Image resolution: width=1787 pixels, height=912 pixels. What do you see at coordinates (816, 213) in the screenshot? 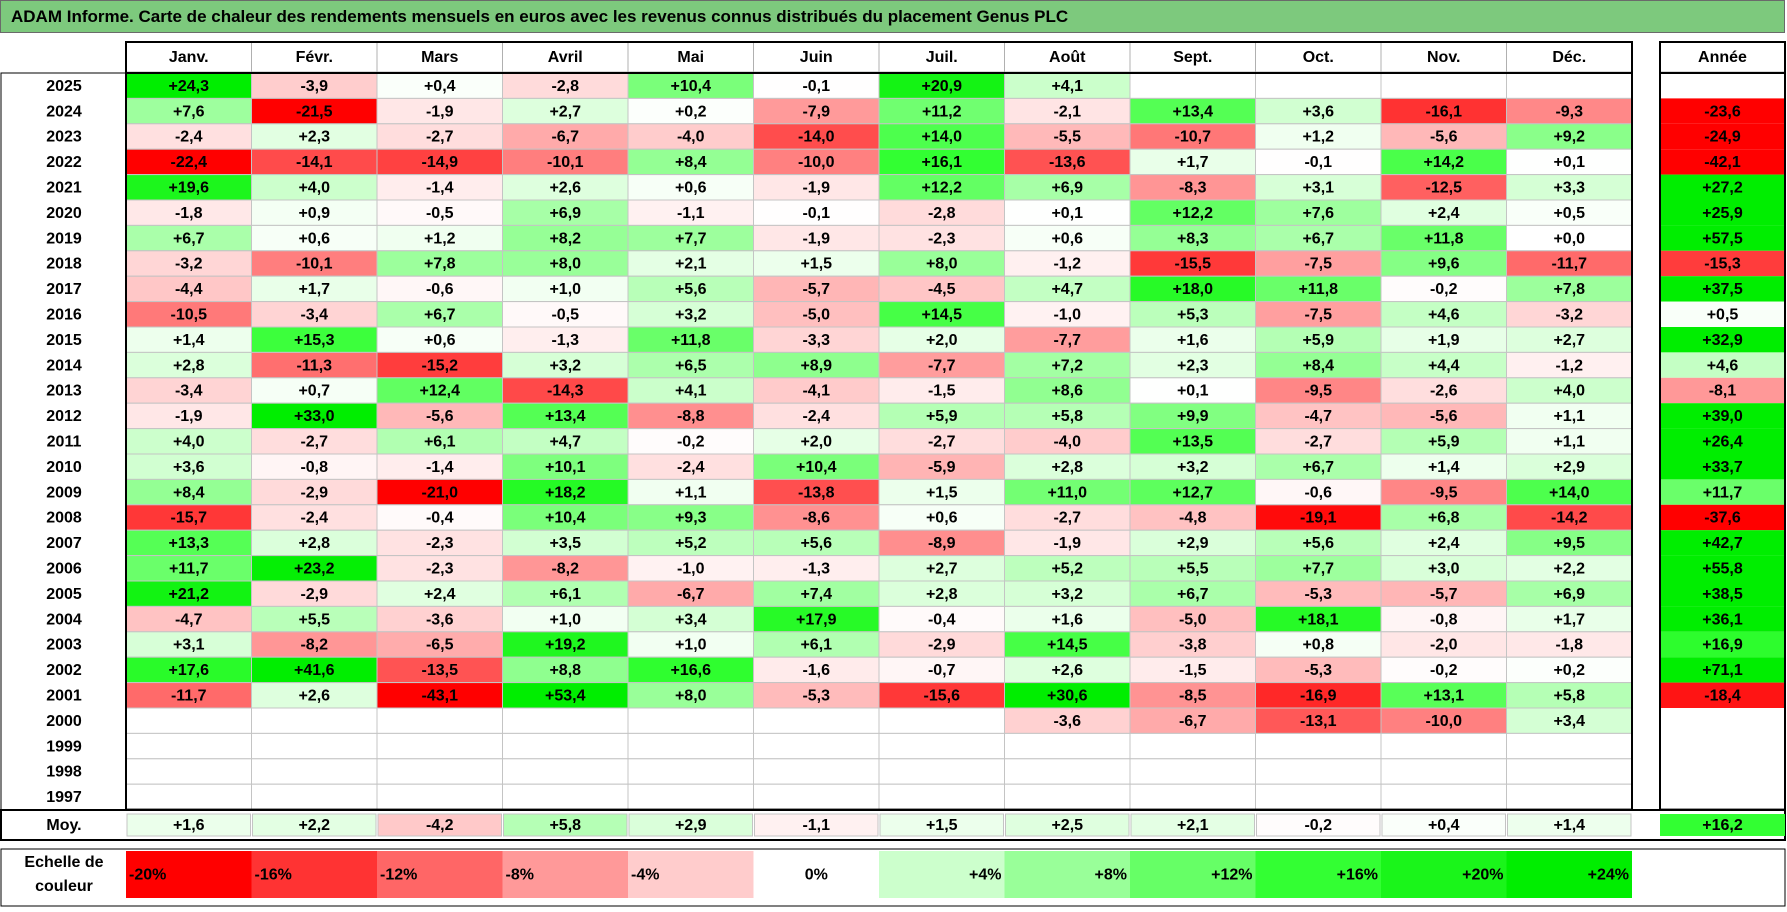
I see `heatmap-cell-value: -0,1` at bounding box center [816, 213].